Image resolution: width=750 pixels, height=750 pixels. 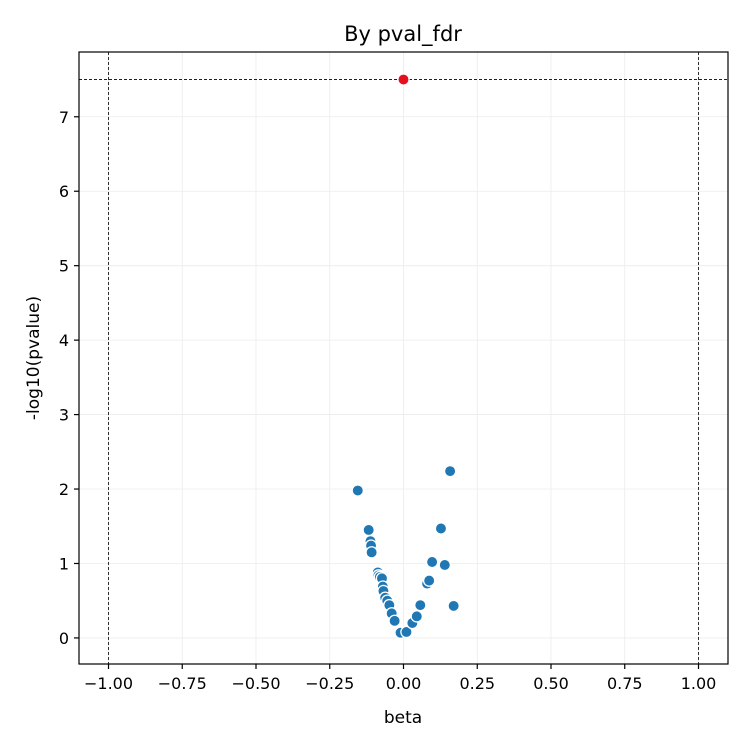 What do you see at coordinates (64, 191) in the screenshot?
I see `y-tick-label: 6` at bounding box center [64, 191].